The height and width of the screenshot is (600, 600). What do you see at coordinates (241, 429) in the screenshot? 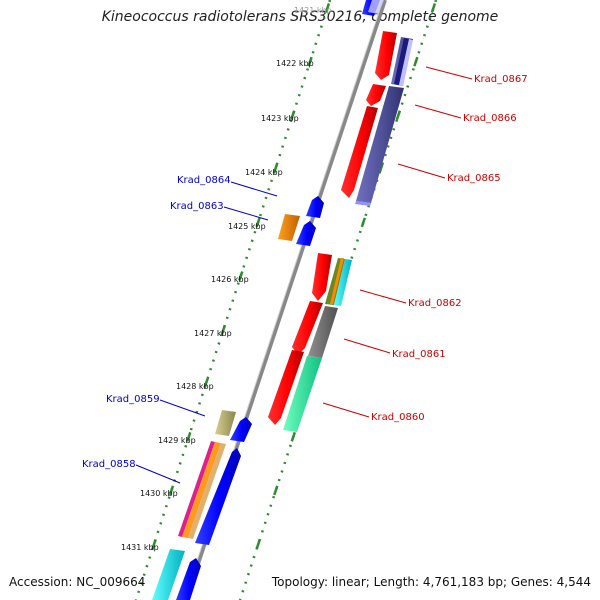
I see `gene-krad-0859-b` at bounding box center [241, 429].